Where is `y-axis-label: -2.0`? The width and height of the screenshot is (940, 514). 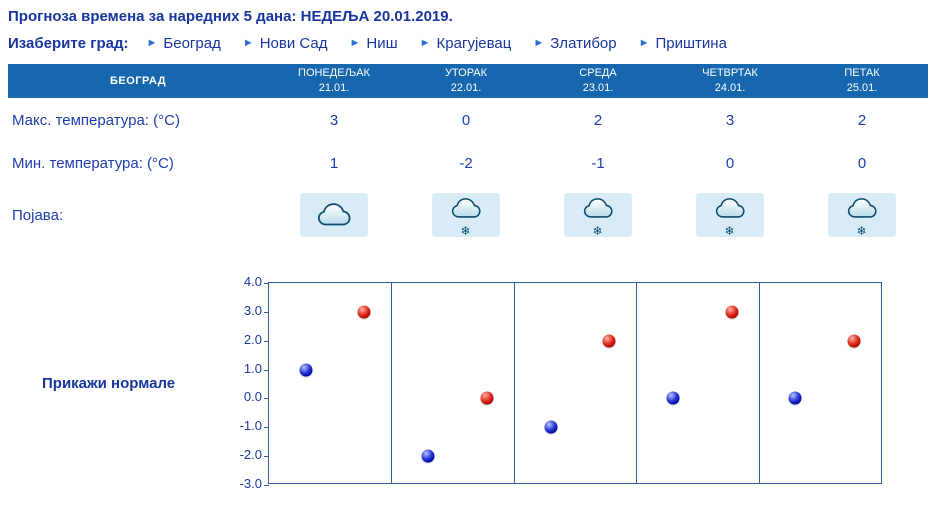
y-axis-label: -2.0 is located at coordinates (250, 455).